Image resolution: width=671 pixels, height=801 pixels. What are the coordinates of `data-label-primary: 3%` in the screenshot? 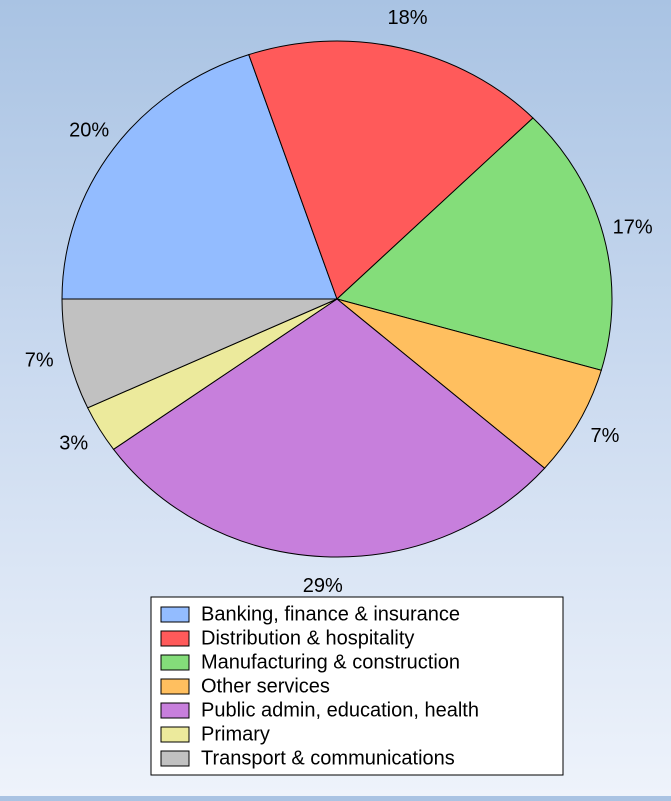 It's located at (73, 444).